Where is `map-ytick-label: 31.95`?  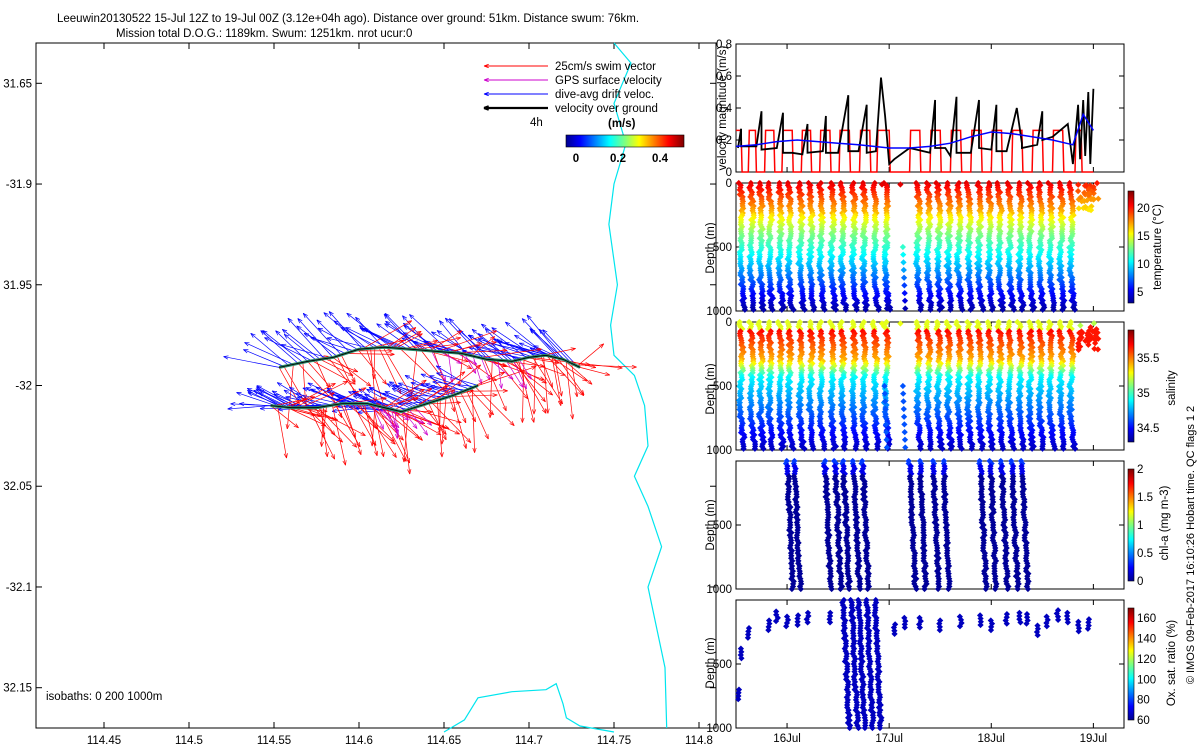
map-ytick-label: 31.95 is located at coordinates (17, 286).